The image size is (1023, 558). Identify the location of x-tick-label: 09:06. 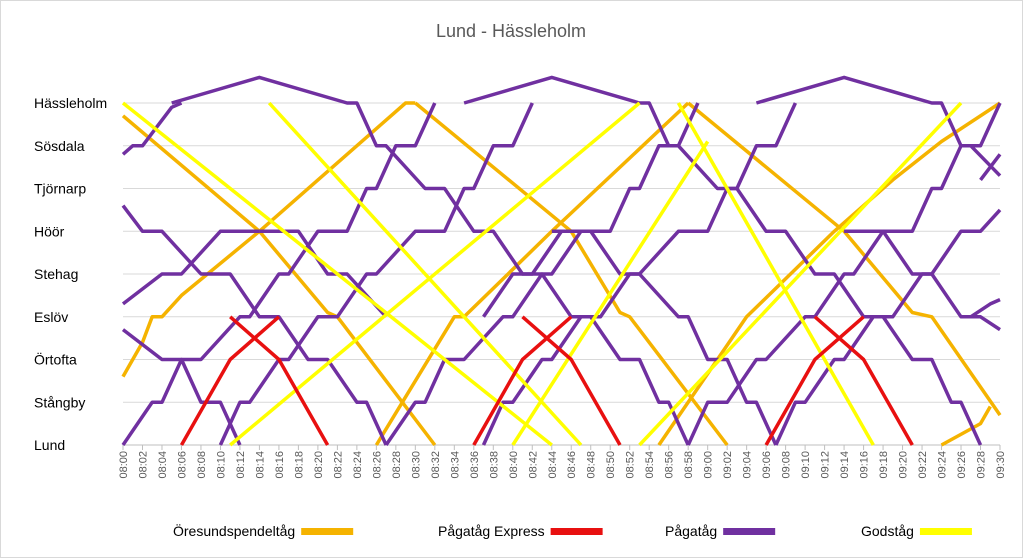
(767, 465).